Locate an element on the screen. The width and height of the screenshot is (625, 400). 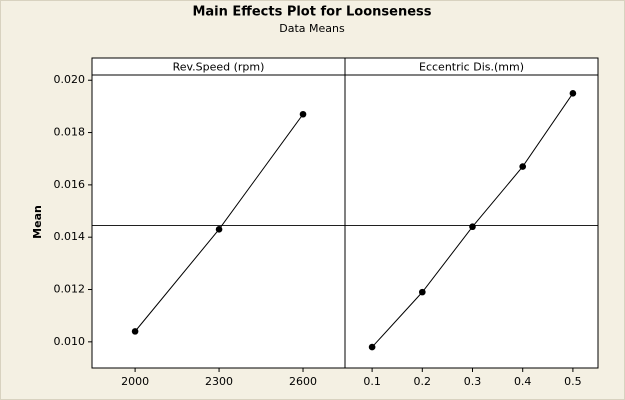
x-tick-label: 0.3 is located at coordinates (473, 381).